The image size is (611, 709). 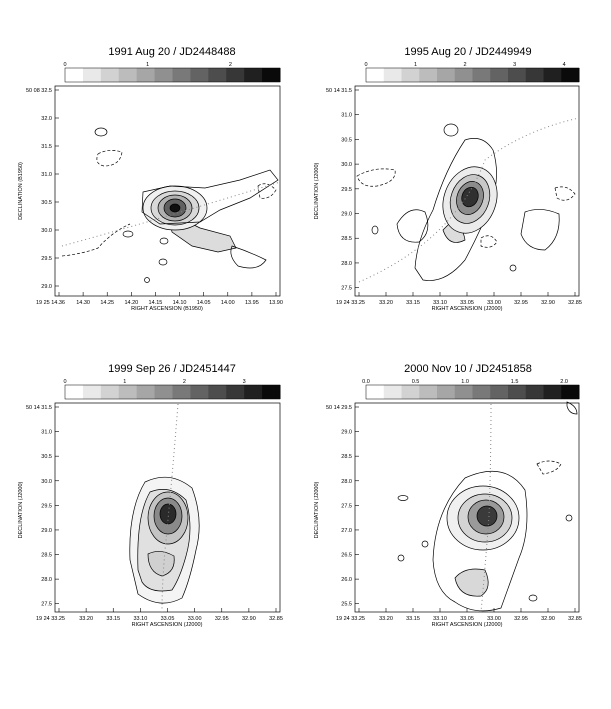 I want to click on x-axis-label: RIGHT ASCENSION (B1950), so click(x=167, y=309).